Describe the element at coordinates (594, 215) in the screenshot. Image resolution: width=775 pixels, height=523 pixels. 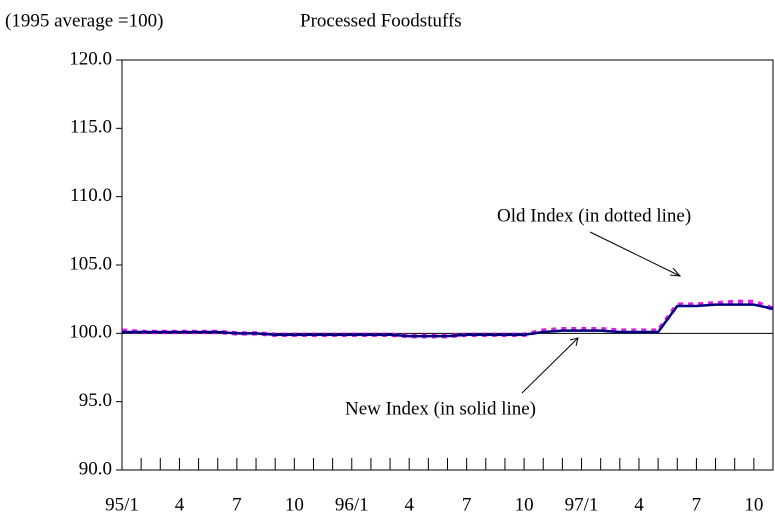
I see `legend-label: Old Index (in dotted line)` at that location.